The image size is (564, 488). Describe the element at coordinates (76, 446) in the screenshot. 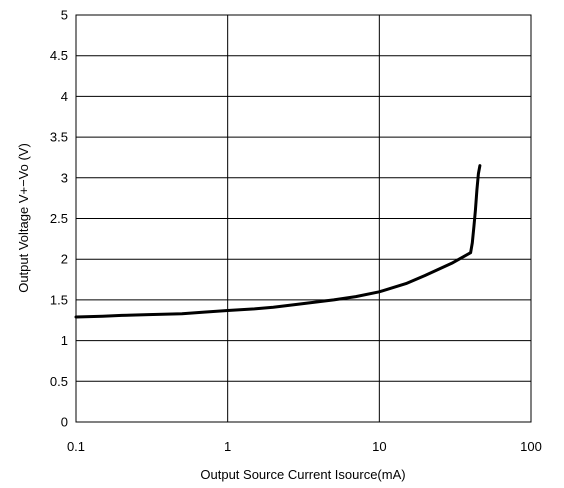

I see `x-tick-label: 0.1` at that location.